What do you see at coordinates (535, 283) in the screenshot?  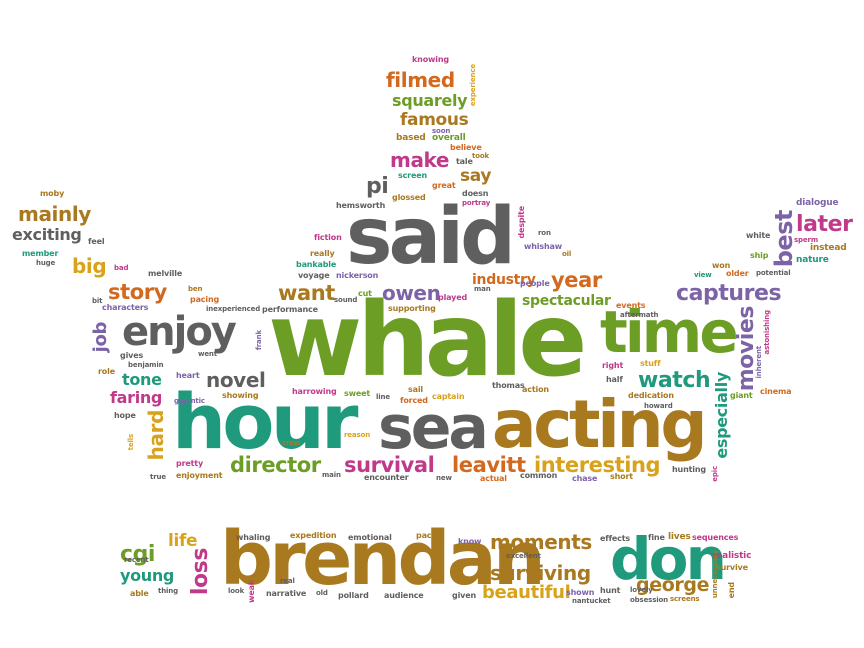 I see `word-people: people` at bounding box center [535, 283].